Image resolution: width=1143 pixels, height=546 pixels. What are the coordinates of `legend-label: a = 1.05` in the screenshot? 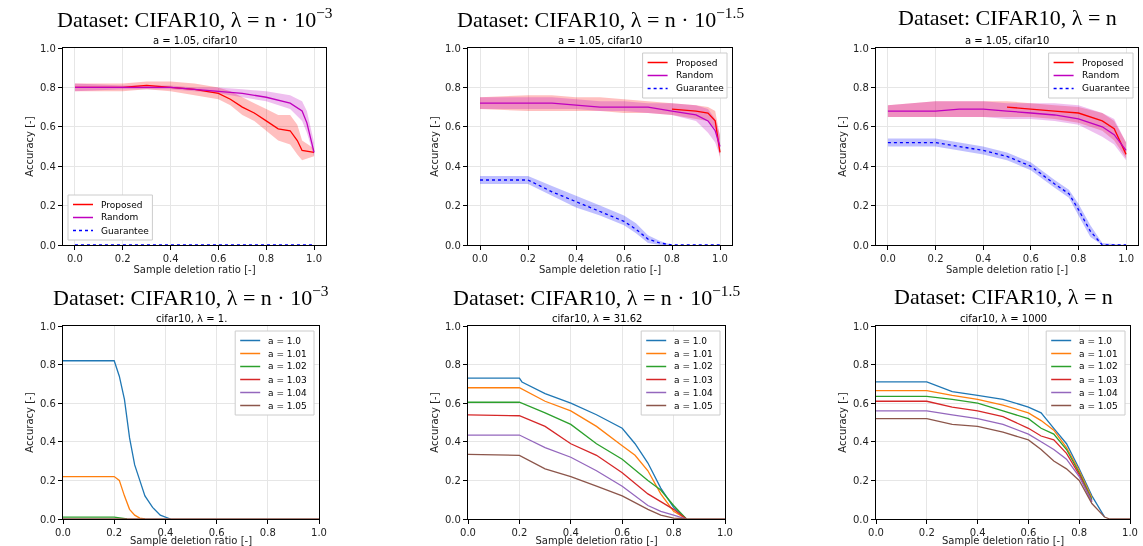 It's located at (693, 406).